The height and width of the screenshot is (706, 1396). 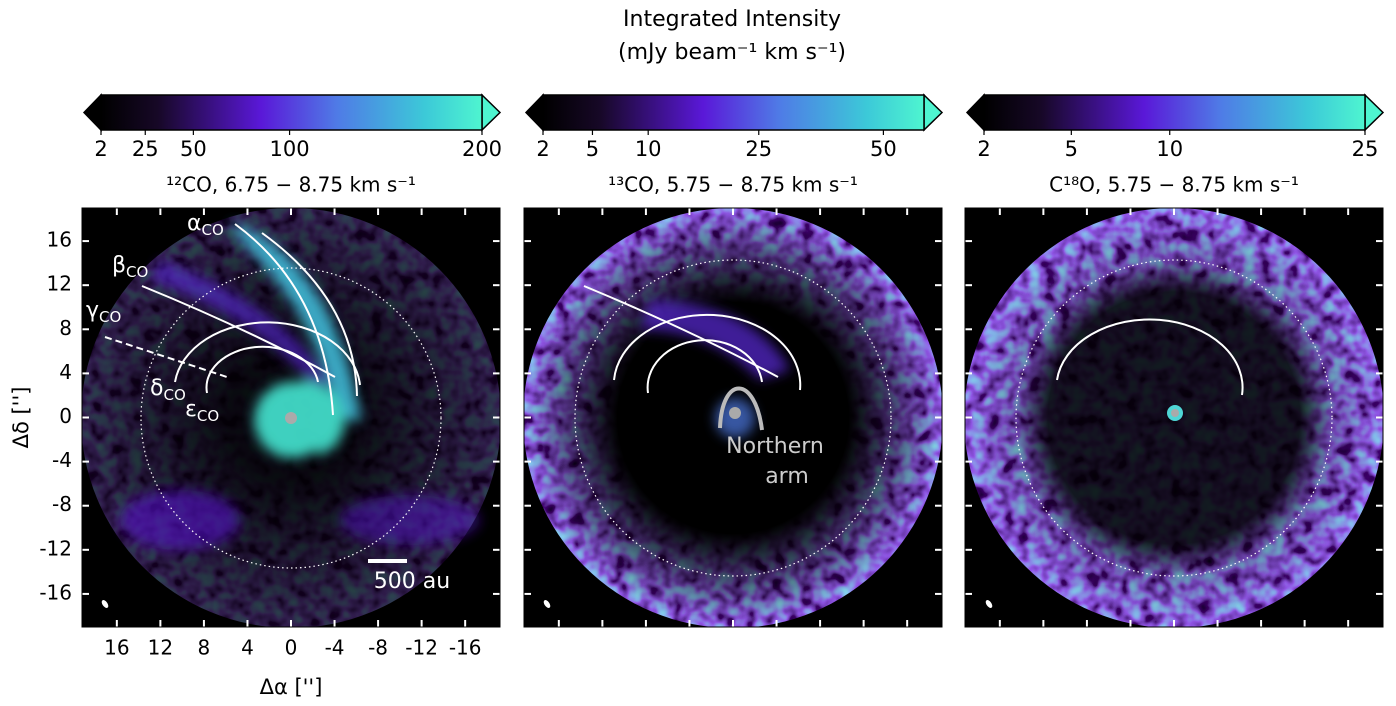 I want to click on arc, so click(x=1150, y=357).